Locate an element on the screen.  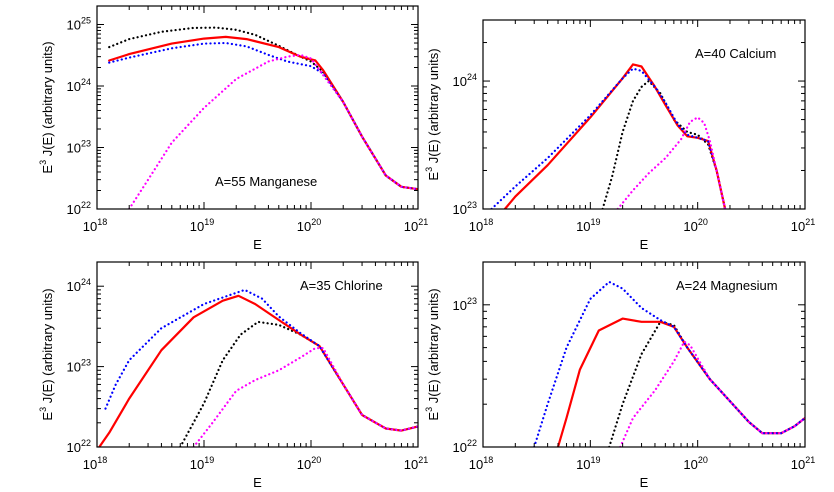
panel-label: A=35 Chlorine is located at coordinates (341, 285).